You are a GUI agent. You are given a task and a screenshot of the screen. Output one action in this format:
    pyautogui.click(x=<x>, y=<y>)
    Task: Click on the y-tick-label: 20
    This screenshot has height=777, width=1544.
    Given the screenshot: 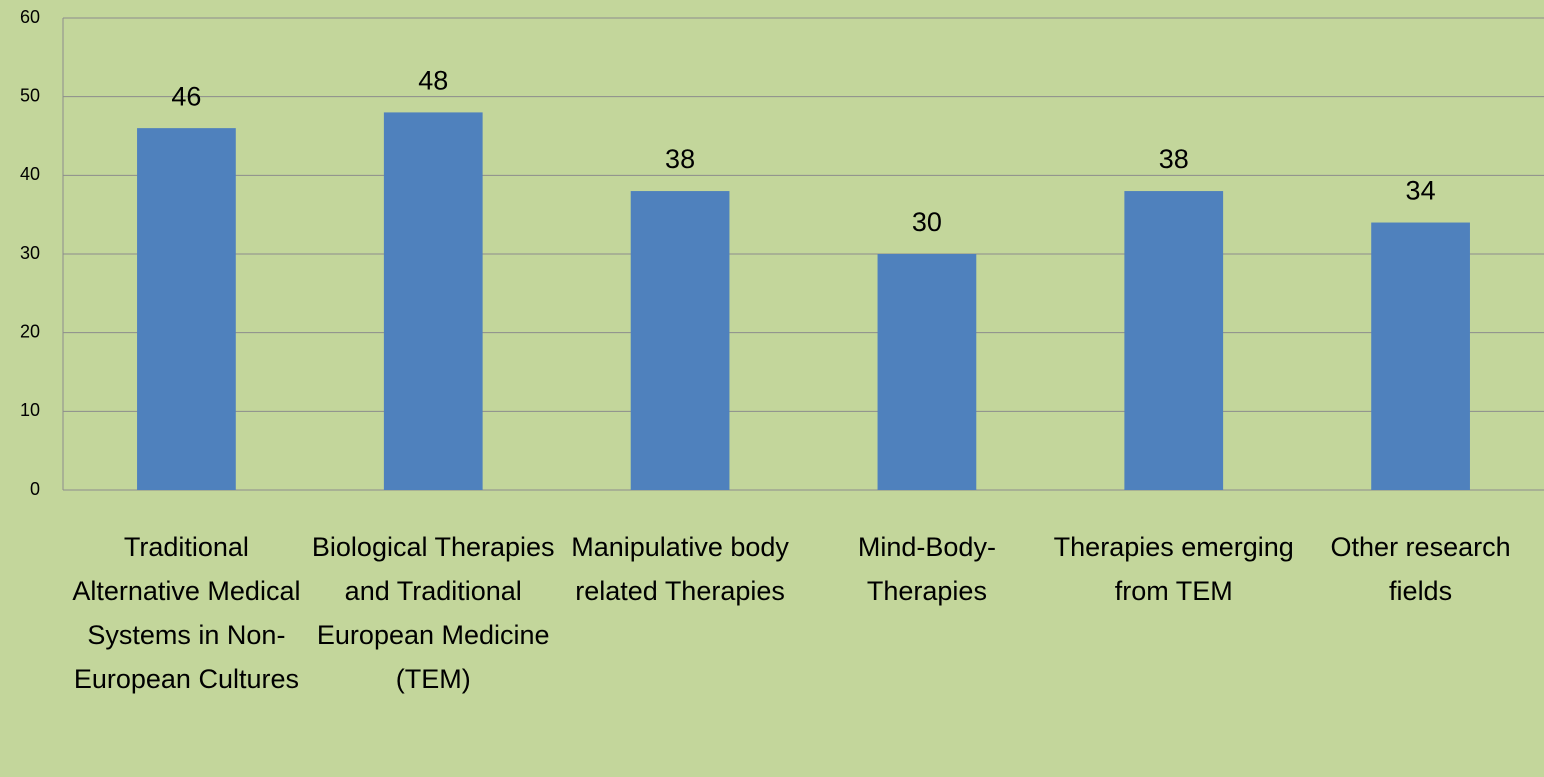 What is the action you would take?
    pyautogui.click(x=30, y=331)
    